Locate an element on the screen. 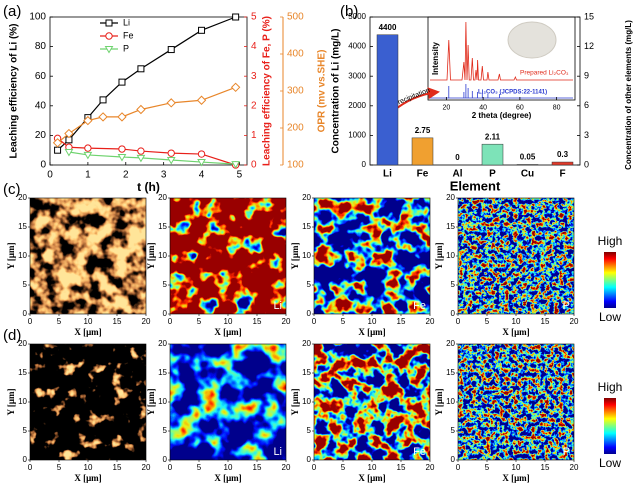  x-tick-label: 60 is located at coordinates (520, 107).